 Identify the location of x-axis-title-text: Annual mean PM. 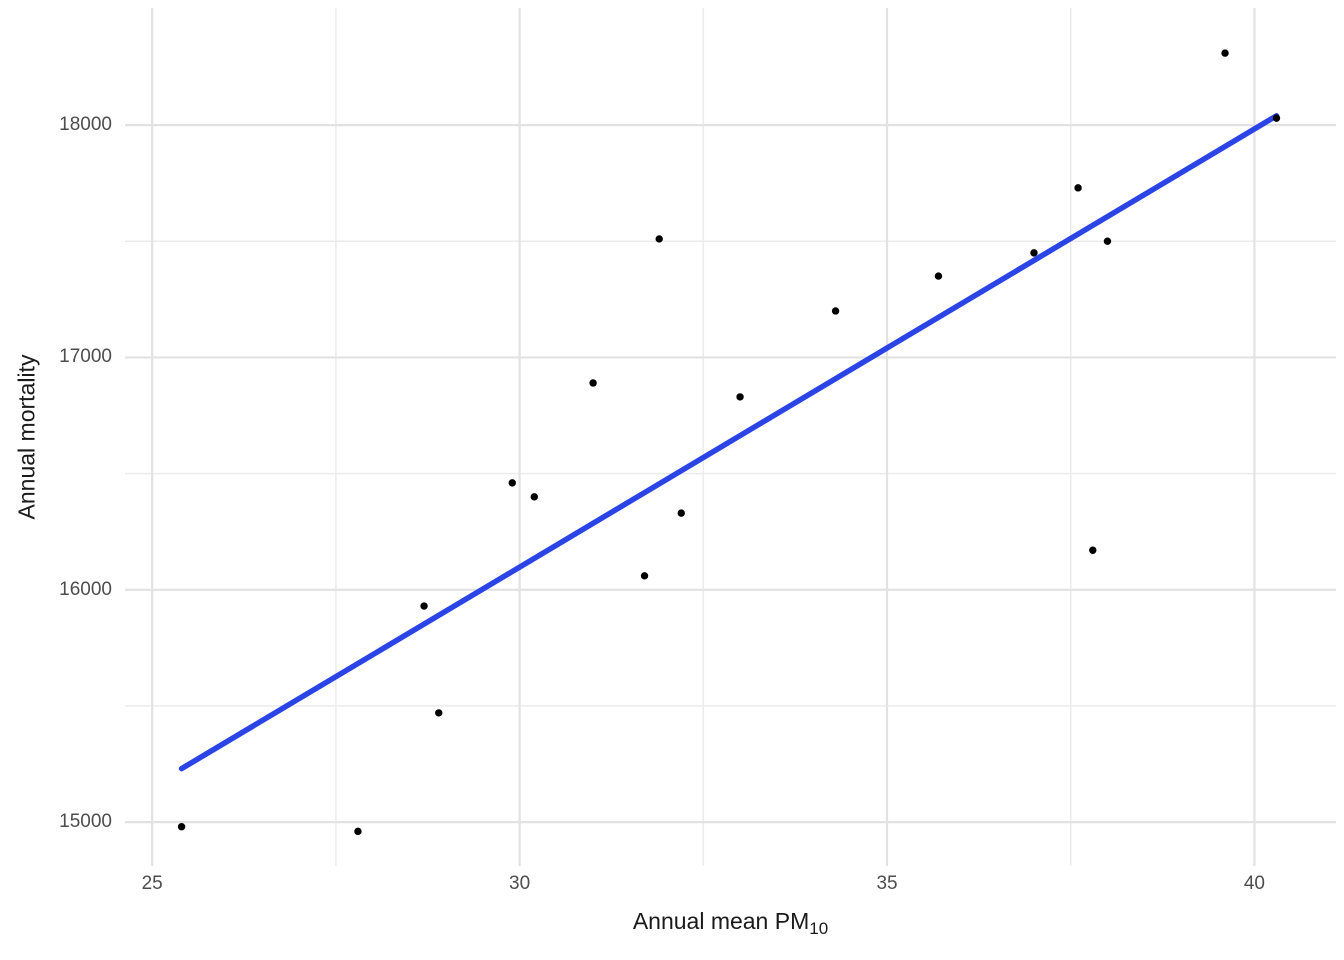
(721, 921).